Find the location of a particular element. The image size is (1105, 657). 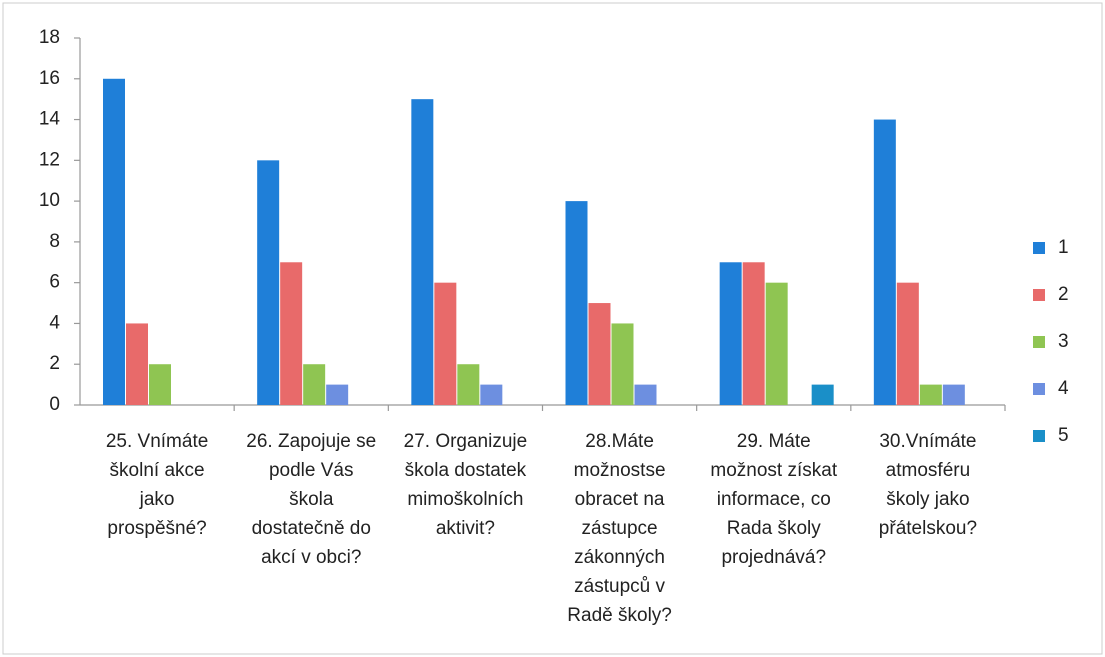

y-tick-label: 12 is located at coordinates (49, 159).